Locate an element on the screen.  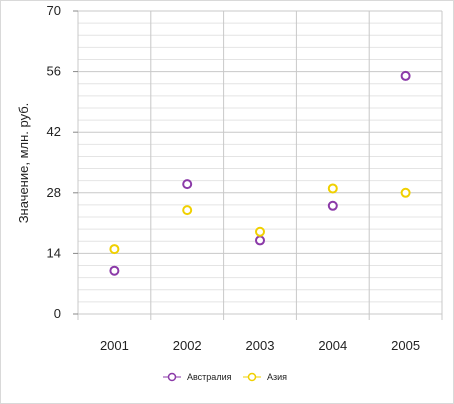
y-tick-label: 14 is located at coordinates (54, 252).